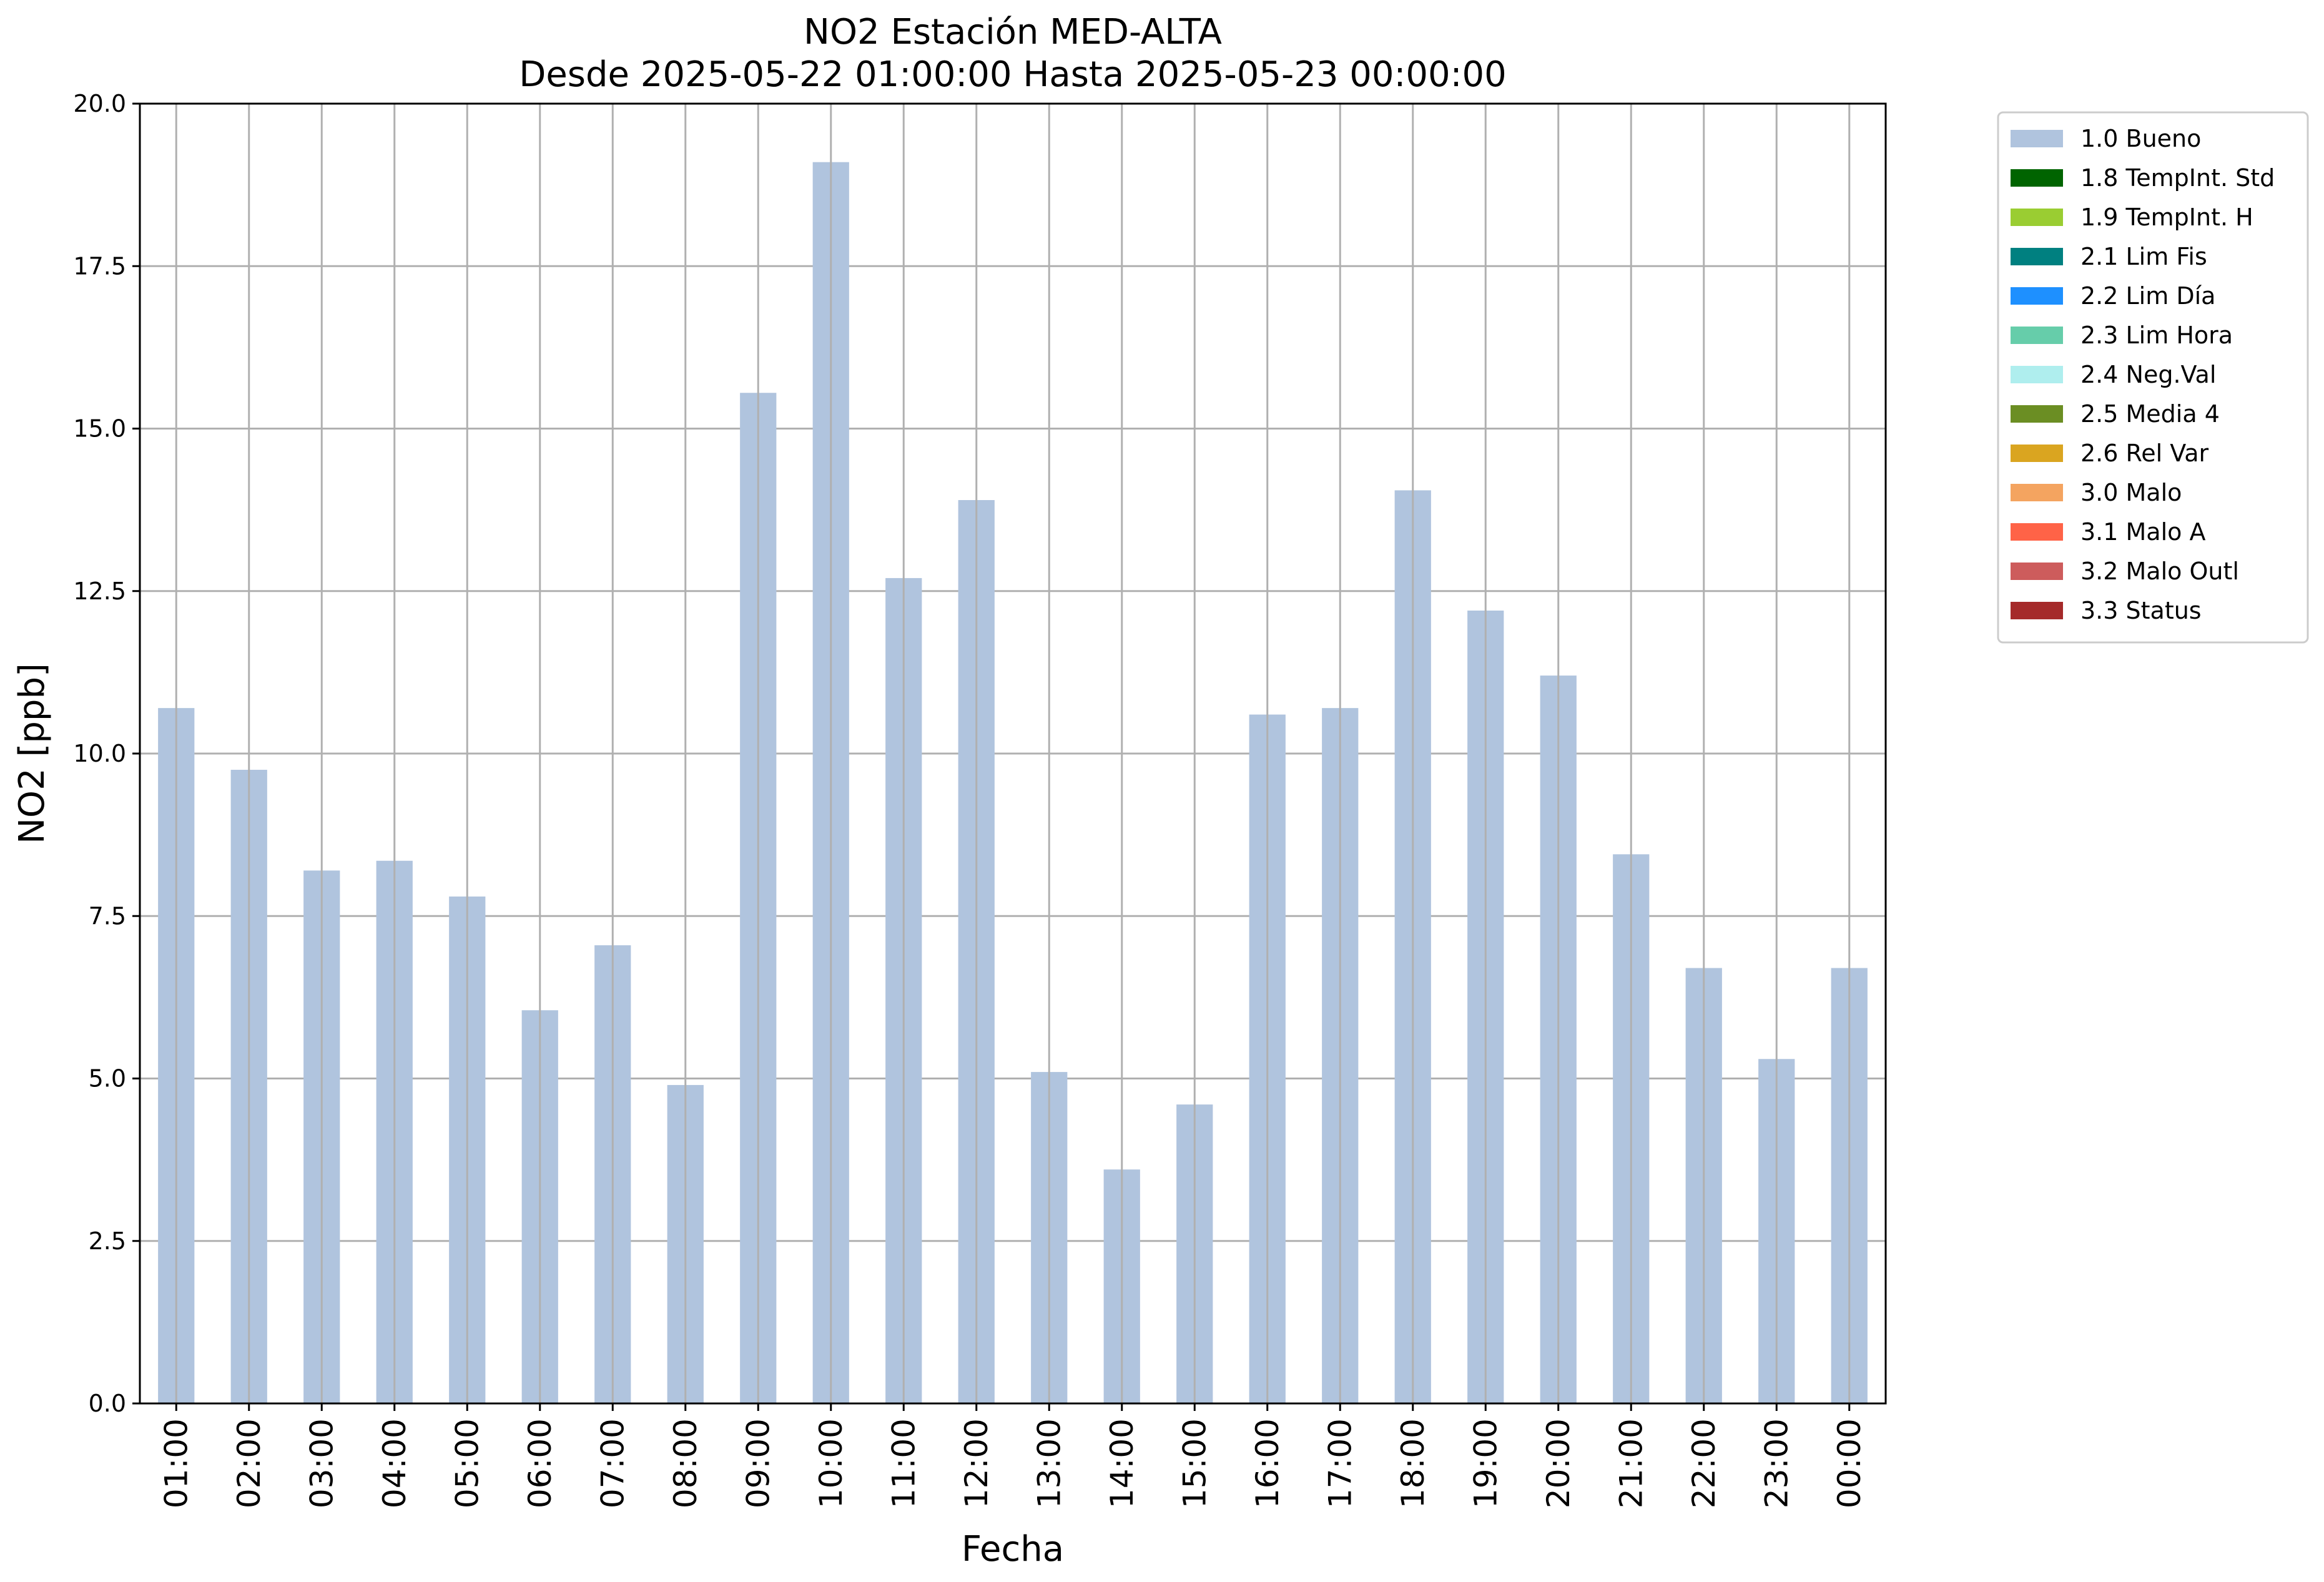 The width and height of the screenshot is (2324, 1582). I want to click on x-tick-label: 15:00, so click(1194, 1463).